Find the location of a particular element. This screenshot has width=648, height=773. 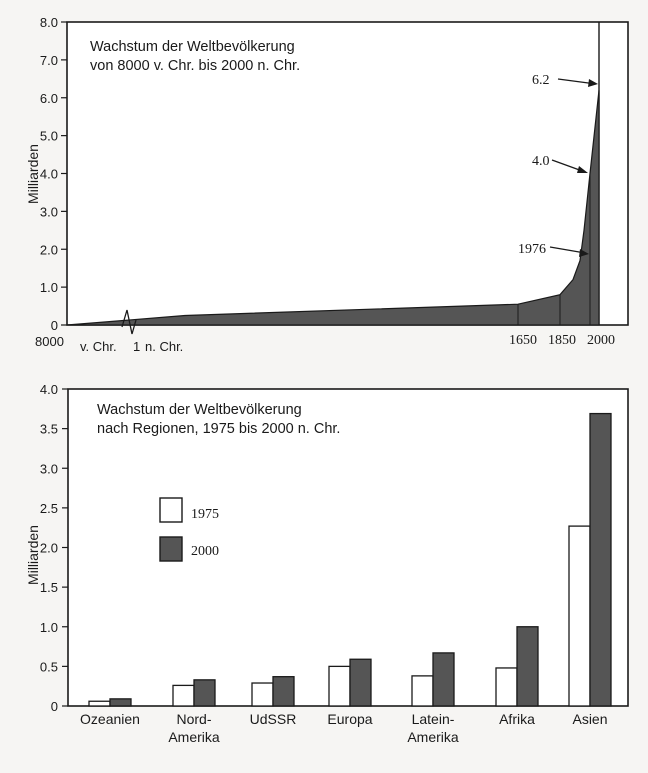

bottom-y-tick-label: 1.5 is located at coordinates (49, 587).